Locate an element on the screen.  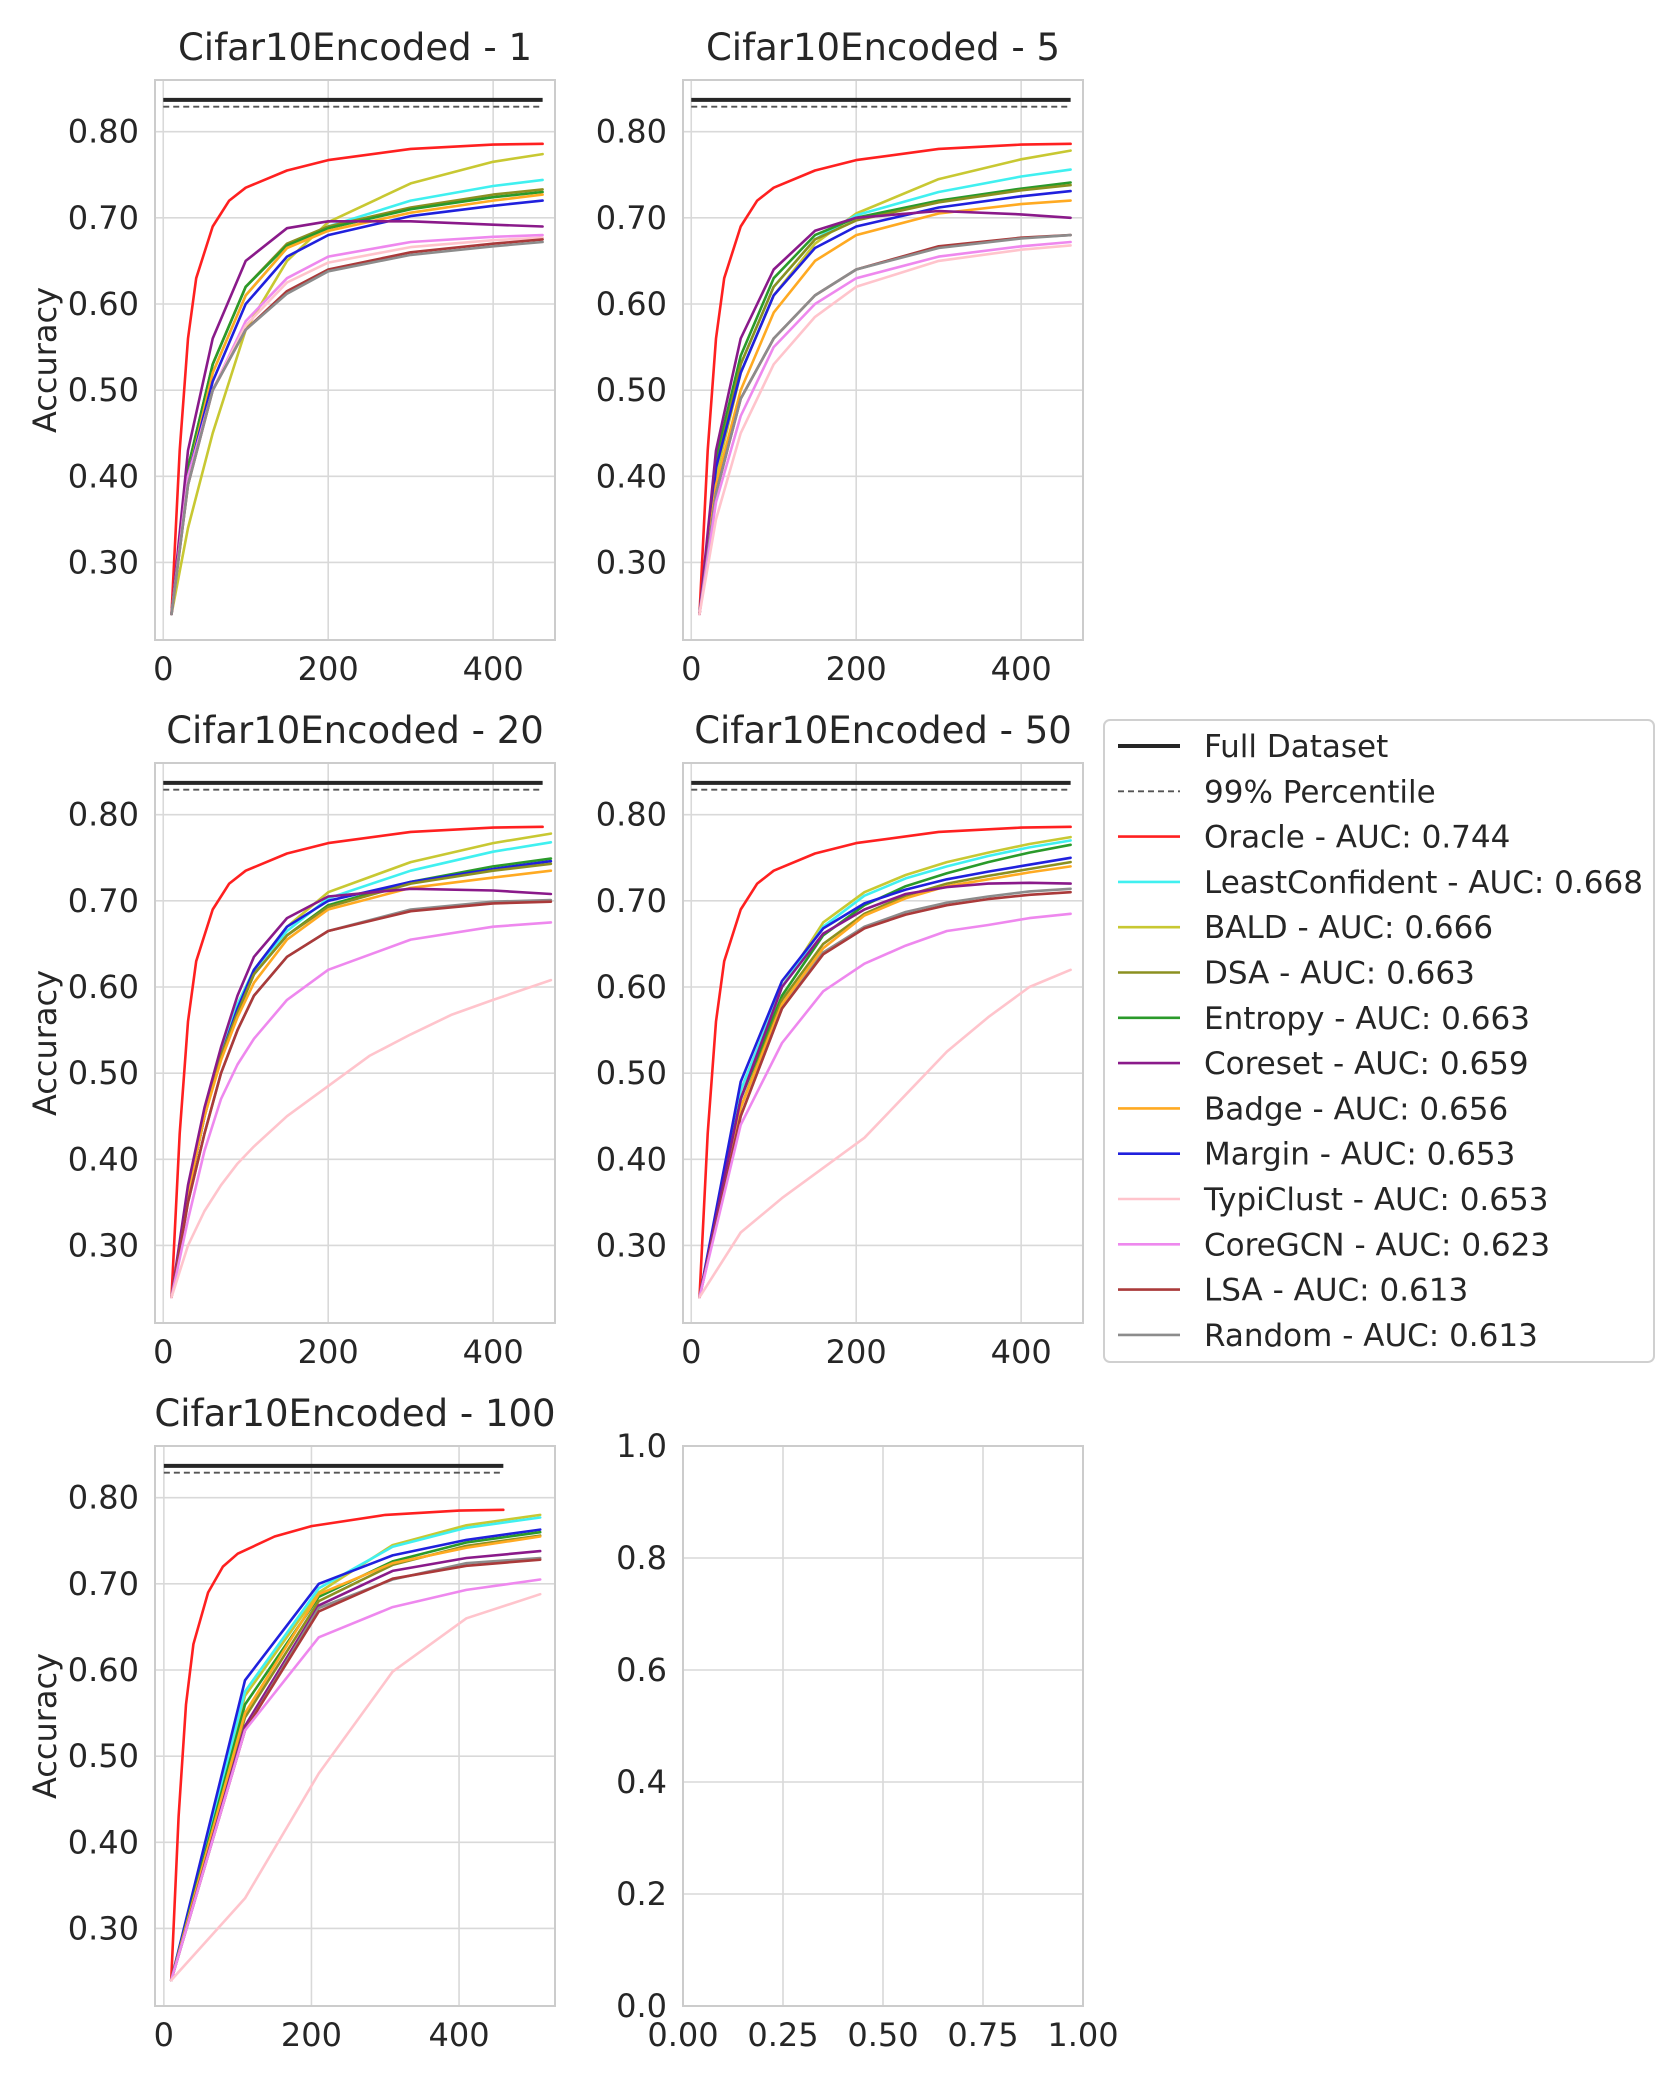
series-line-lsa is located at coordinates (361, 1099).